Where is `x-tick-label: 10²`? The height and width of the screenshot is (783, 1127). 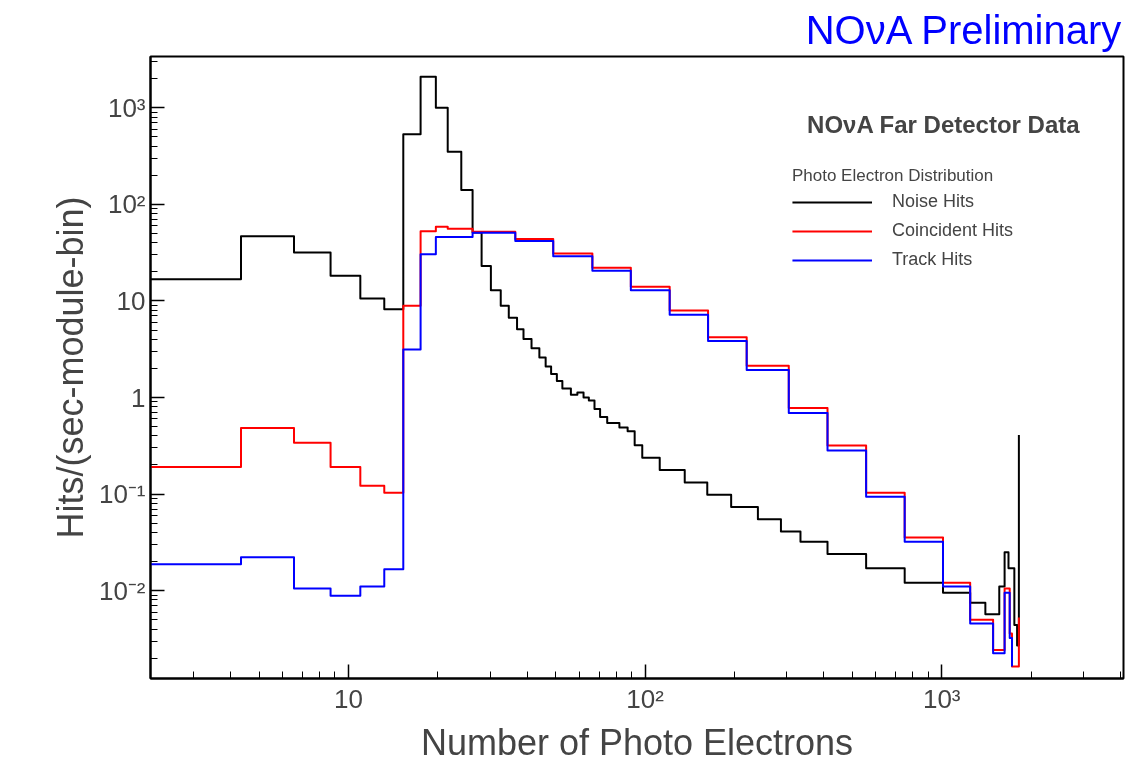
x-tick-label: 10² is located at coordinates (645, 698).